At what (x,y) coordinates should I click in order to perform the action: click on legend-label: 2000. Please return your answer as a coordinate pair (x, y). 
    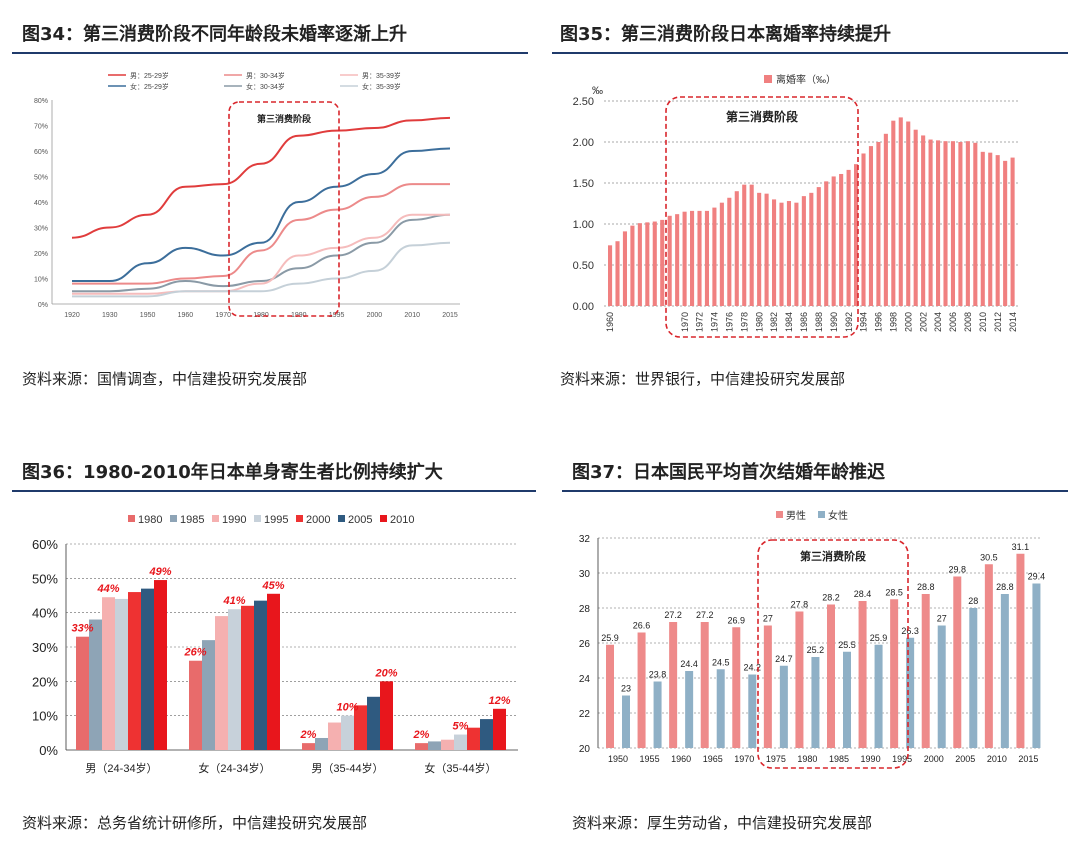
    Looking at the image, I should click on (318, 520).